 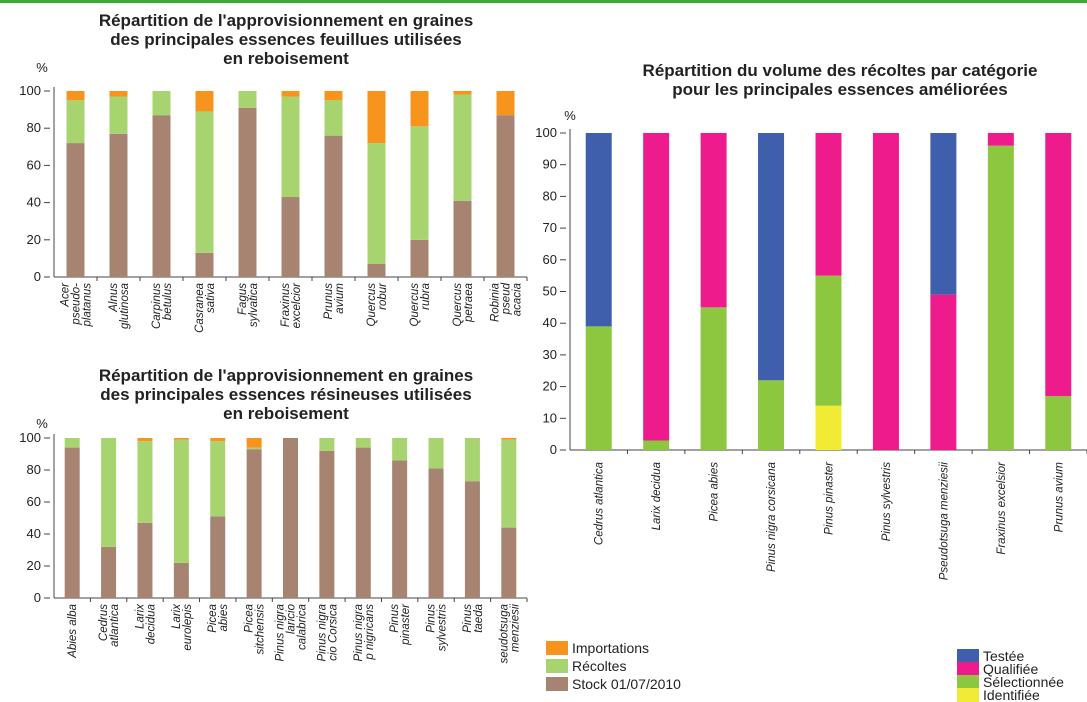 What do you see at coordinates (286, 58) in the screenshot?
I see `chart-title-line: en reboisement` at bounding box center [286, 58].